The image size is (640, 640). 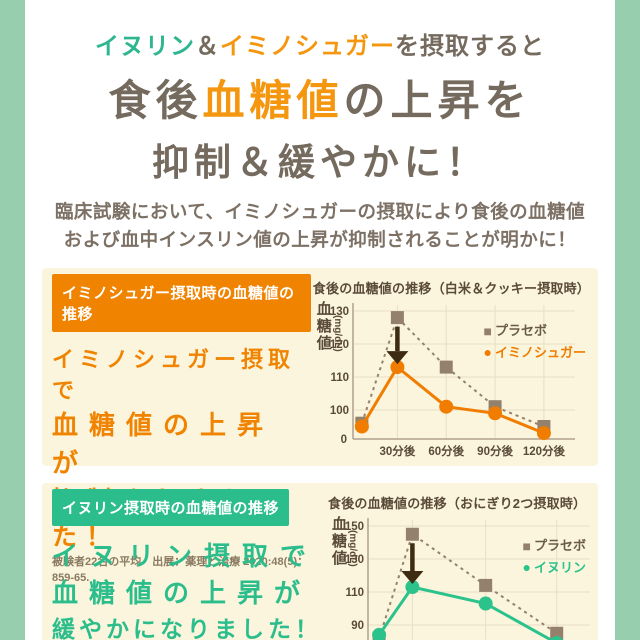 What do you see at coordinates (307, 46) in the screenshot?
I see `iminosugar-word: イミノシュガー` at bounding box center [307, 46].